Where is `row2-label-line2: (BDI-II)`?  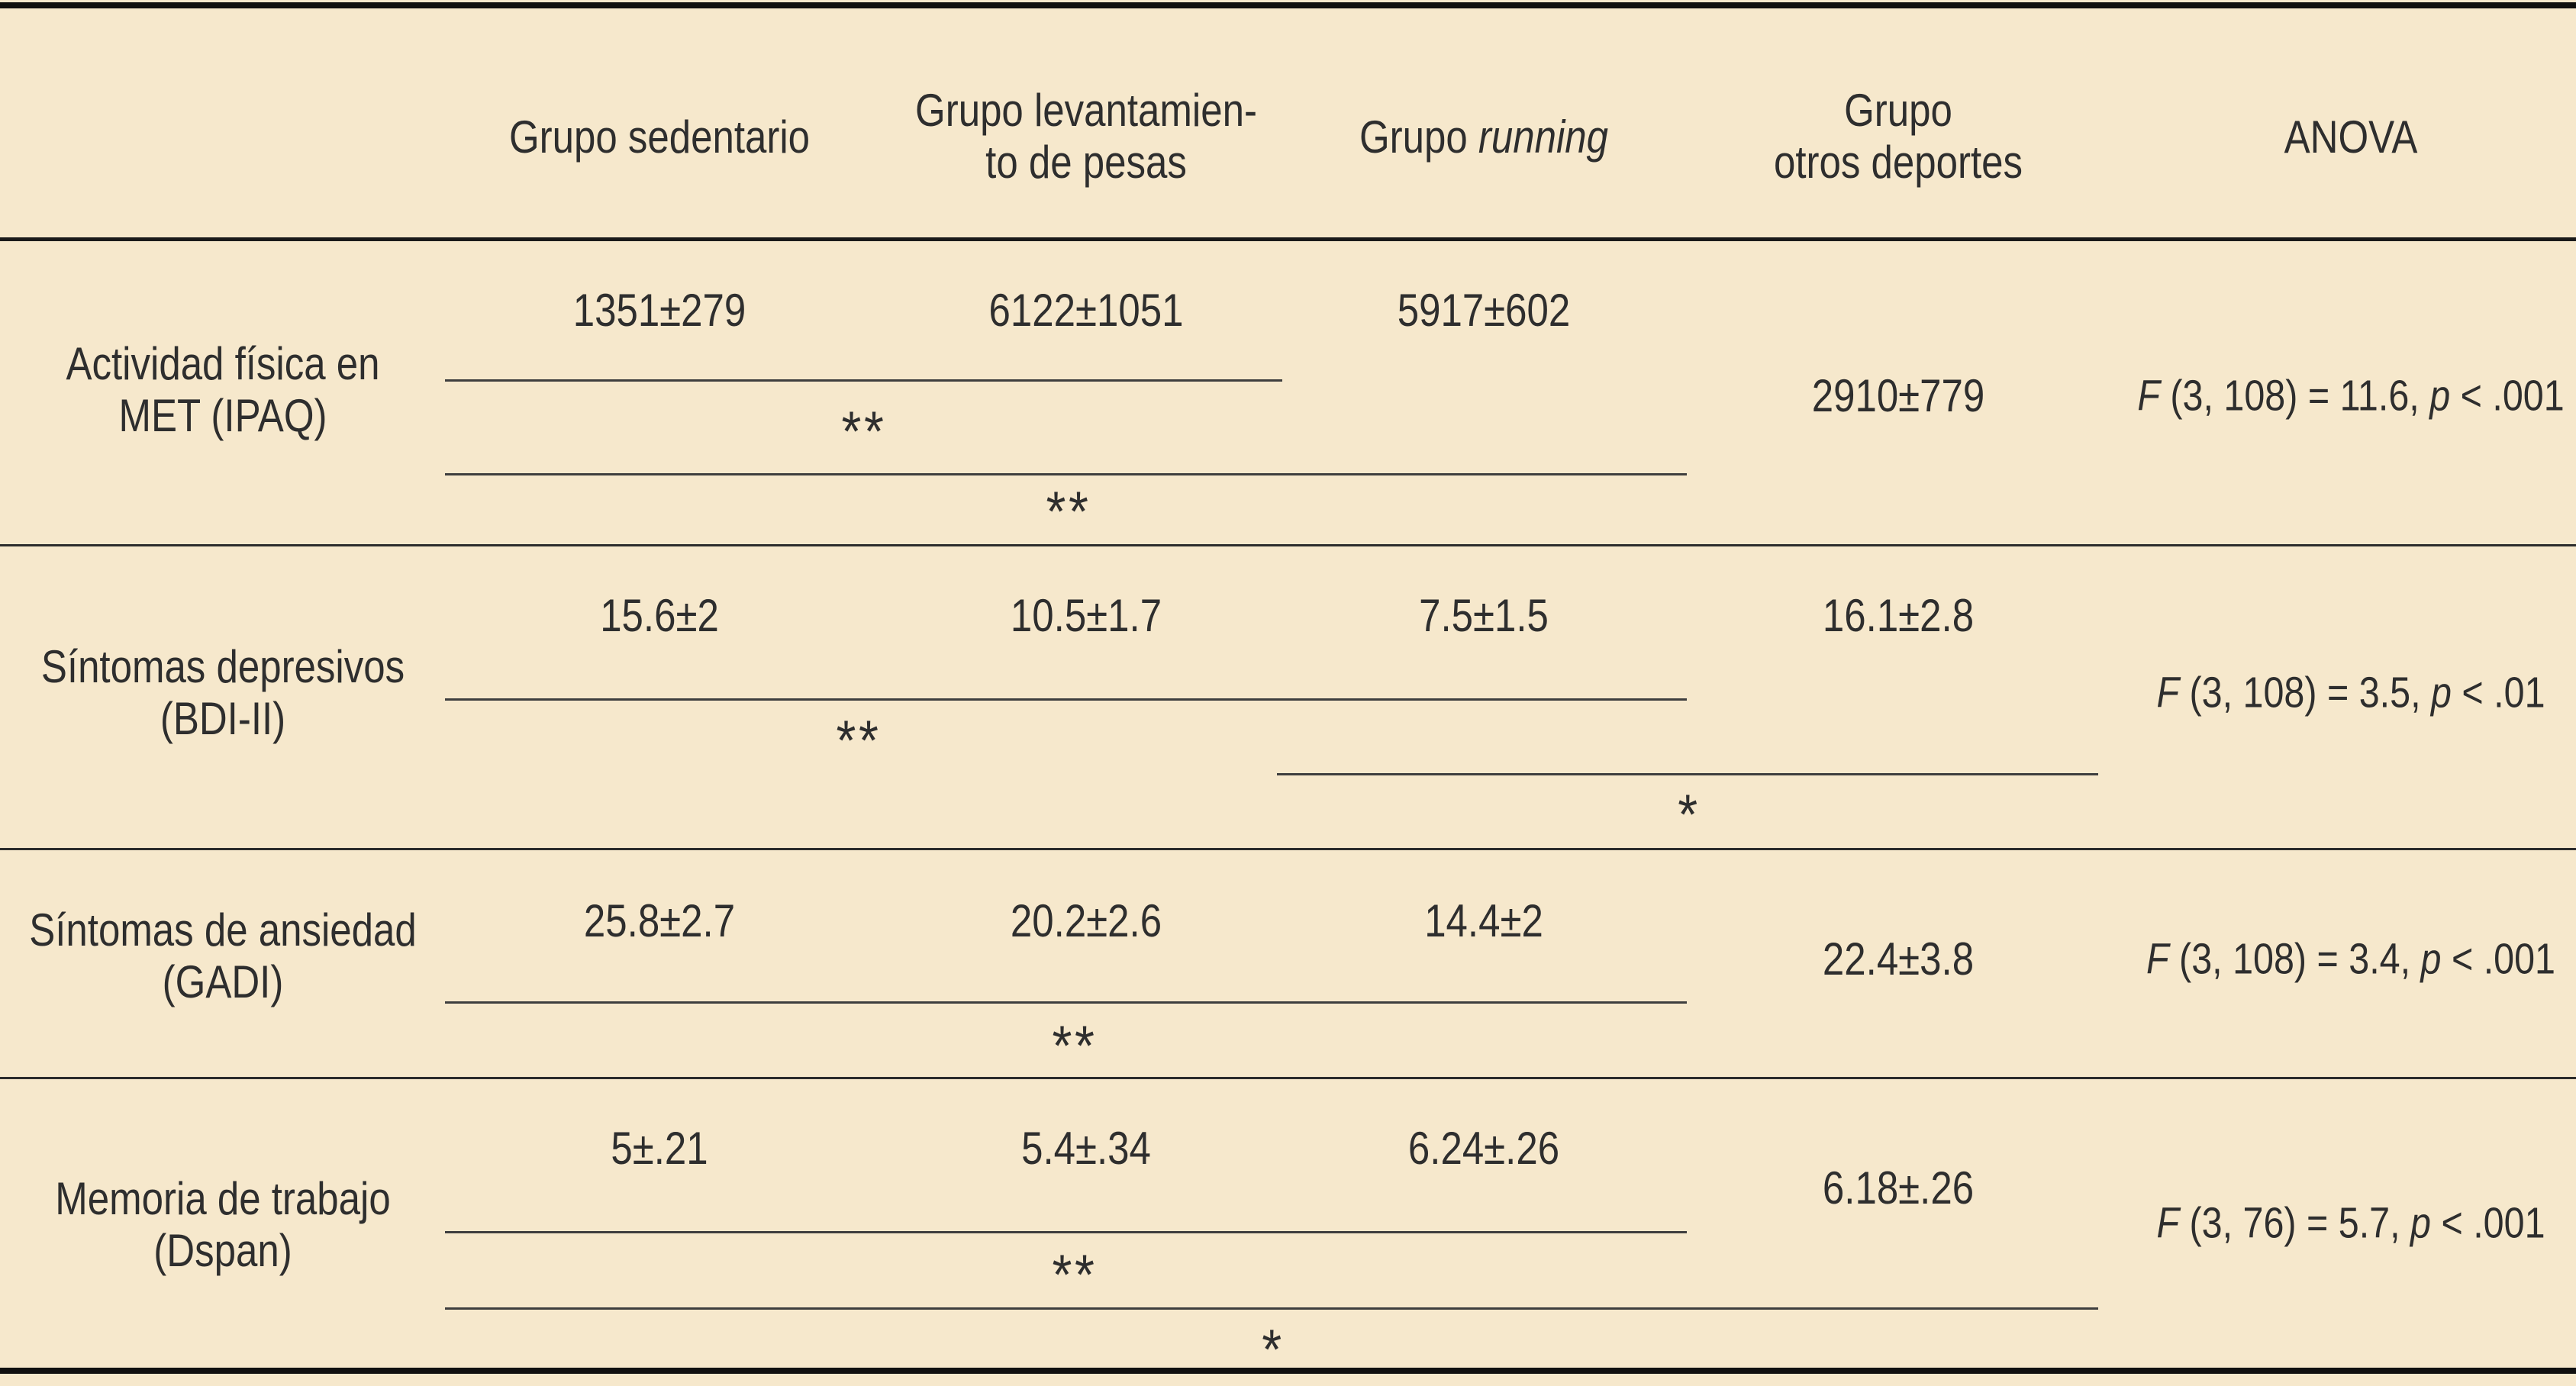
row2-label-line2: (BDI-II) is located at coordinates (223, 718).